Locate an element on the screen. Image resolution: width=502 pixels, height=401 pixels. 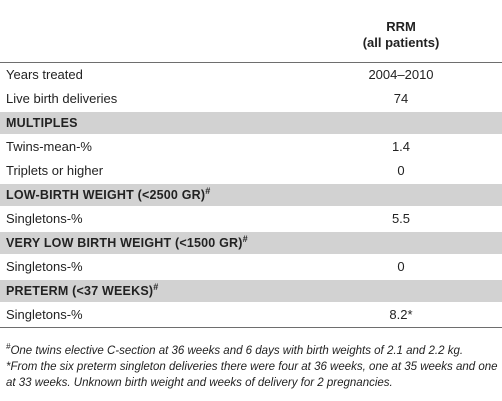
row-value: 8.2* is located at coordinates (401, 314).